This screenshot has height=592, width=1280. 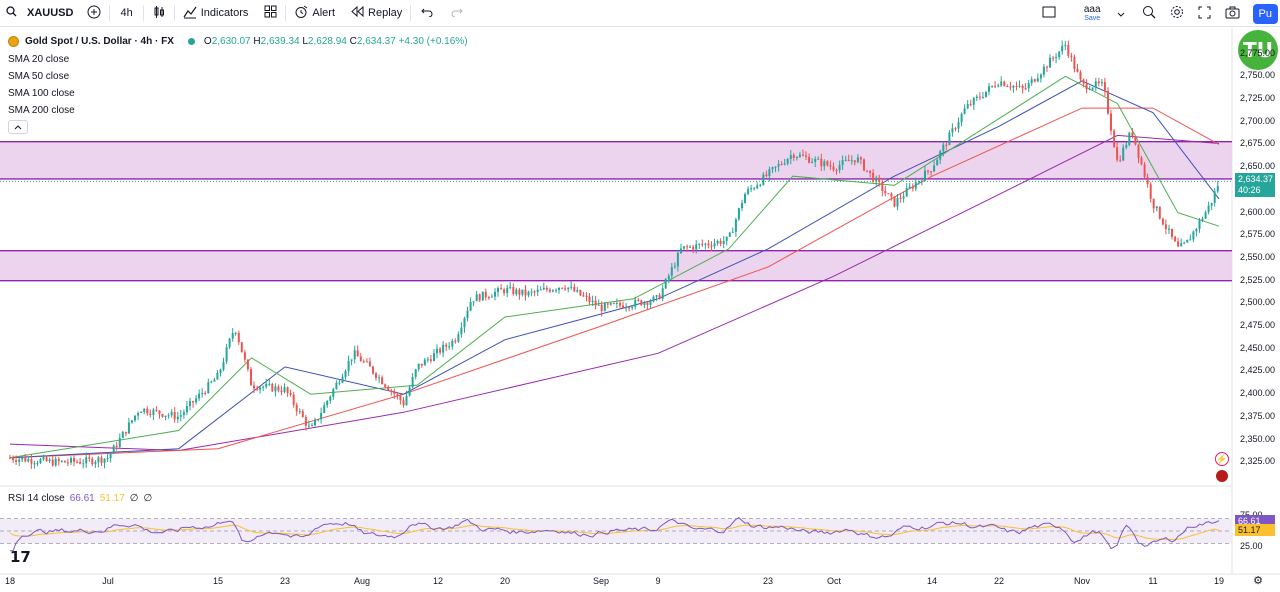 I want to click on sma-100-legend: SMA 100 close, so click(x=41, y=93).